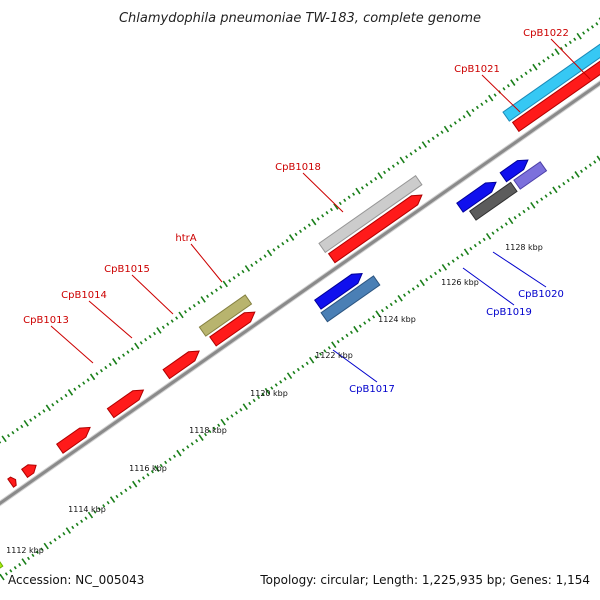 The width and height of the screenshot is (600, 600). Describe the element at coordinates (152, 294) in the screenshot. I see `leader-line-cpb1015` at that location.